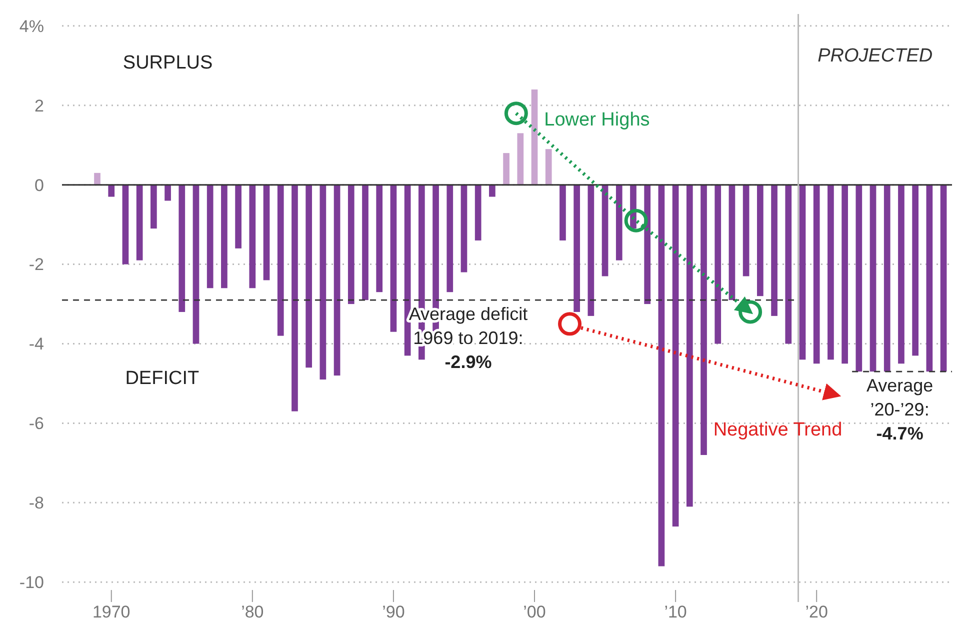  I want to click on y-tick-label: -6, so click(36, 424).